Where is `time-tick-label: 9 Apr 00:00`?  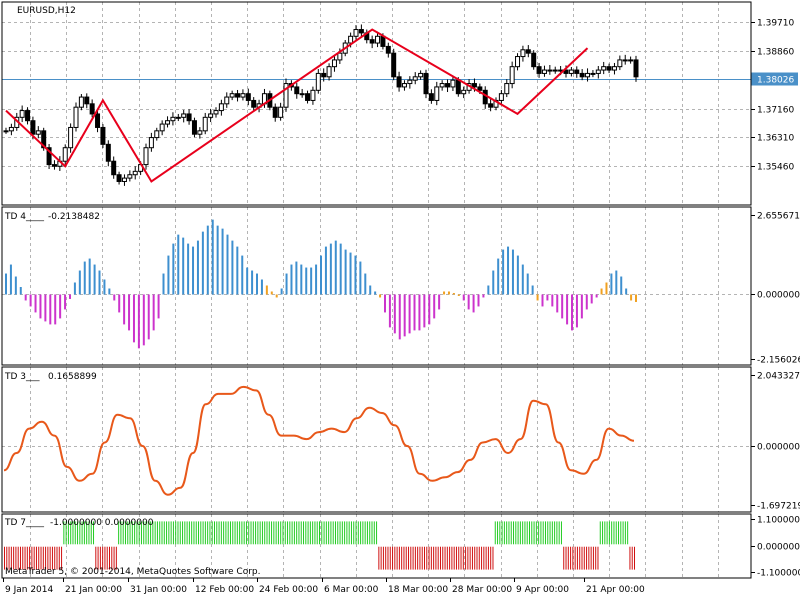
time-tick-label: 9 Apr 00:00 is located at coordinates (542, 590).